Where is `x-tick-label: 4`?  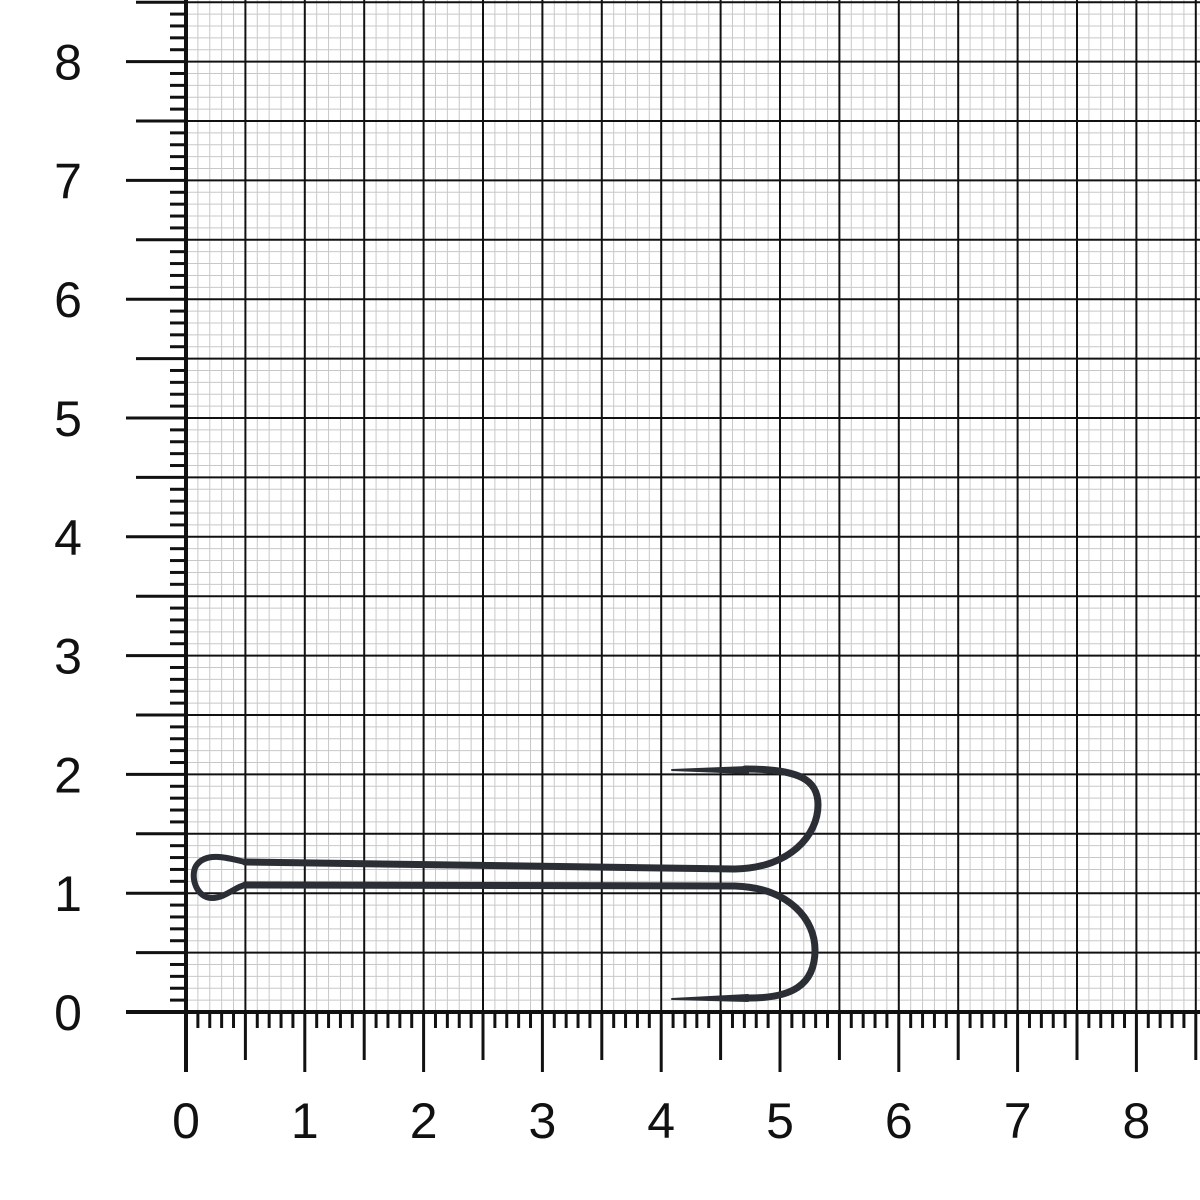
x-tick-label: 4 is located at coordinates (661, 1121).